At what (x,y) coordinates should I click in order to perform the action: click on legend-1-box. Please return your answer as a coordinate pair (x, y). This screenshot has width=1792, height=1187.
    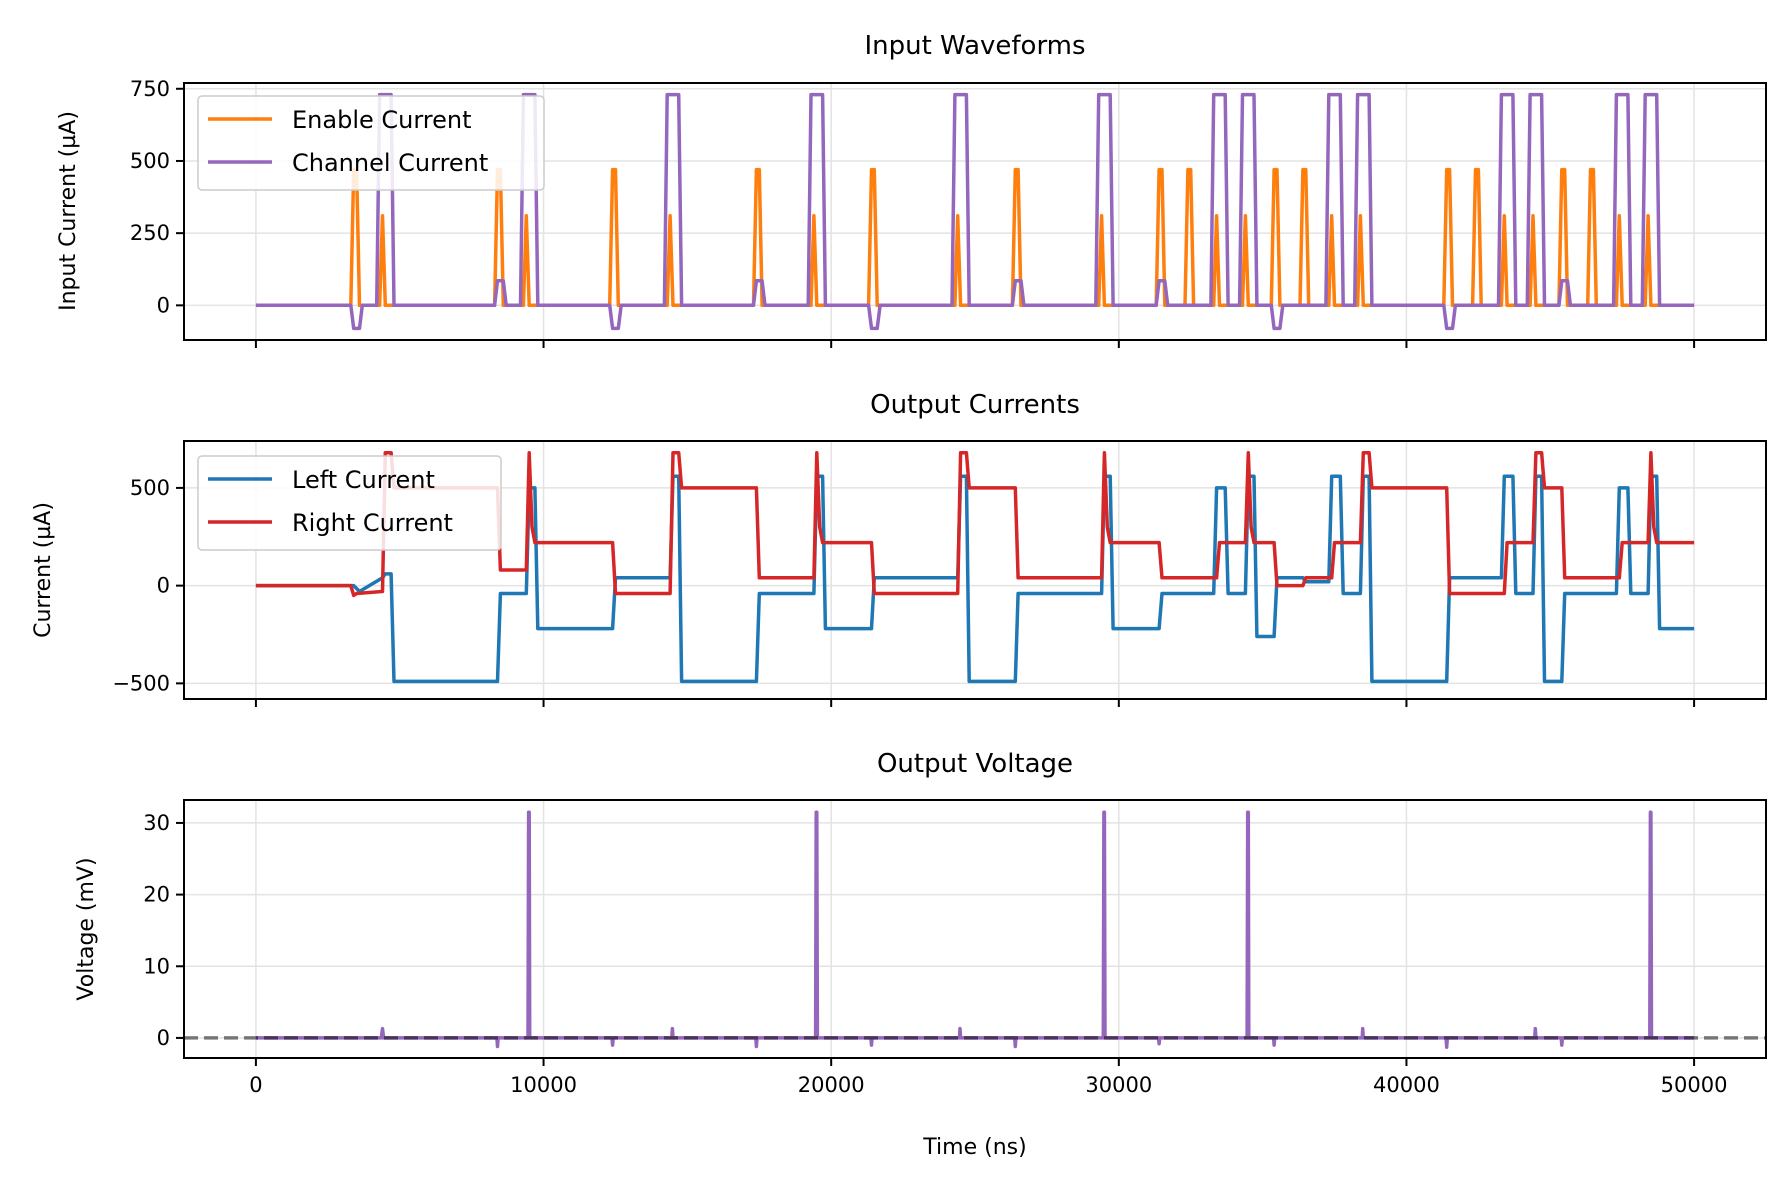
    Looking at the image, I should click on (371, 143).